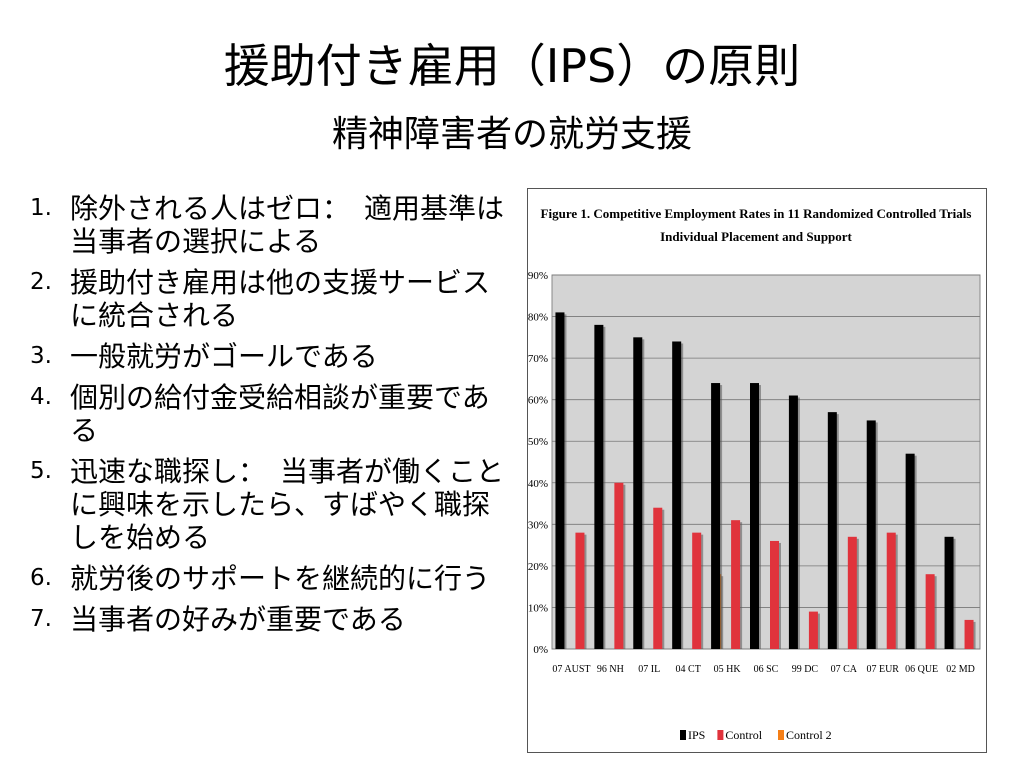 Image resolution: width=1024 pixels, height=768 pixels. Describe the element at coordinates (696, 735) in the screenshot. I see `legend-label: IPS` at that location.